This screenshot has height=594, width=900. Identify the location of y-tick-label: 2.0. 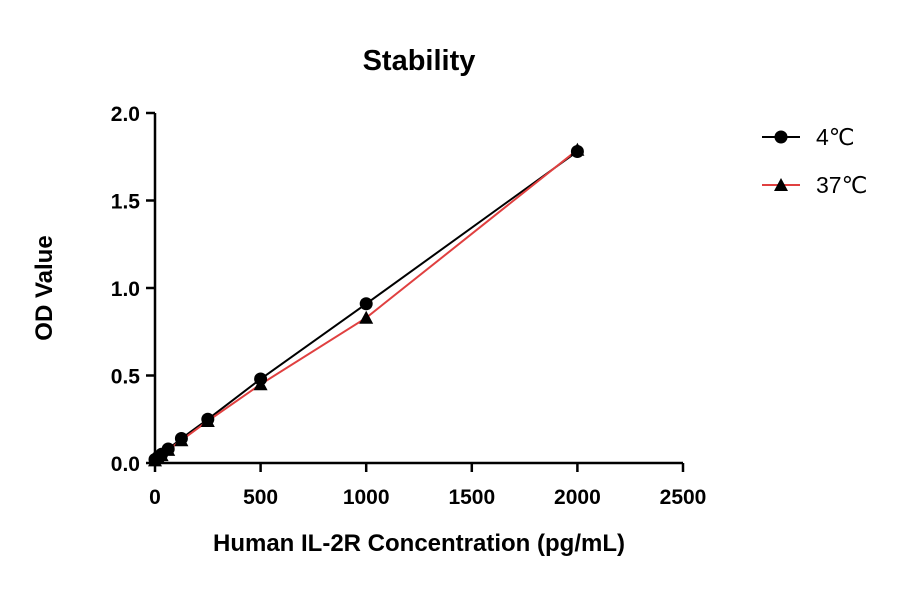
(125, 114).